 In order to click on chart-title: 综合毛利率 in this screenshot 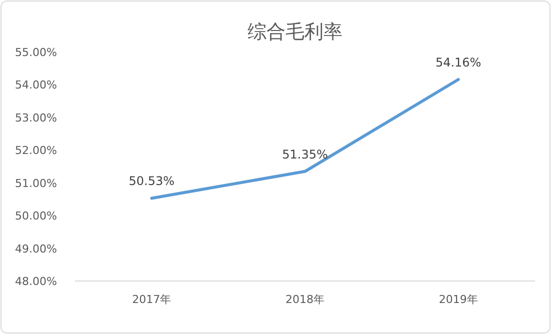, I will do `click(295, 32)`.